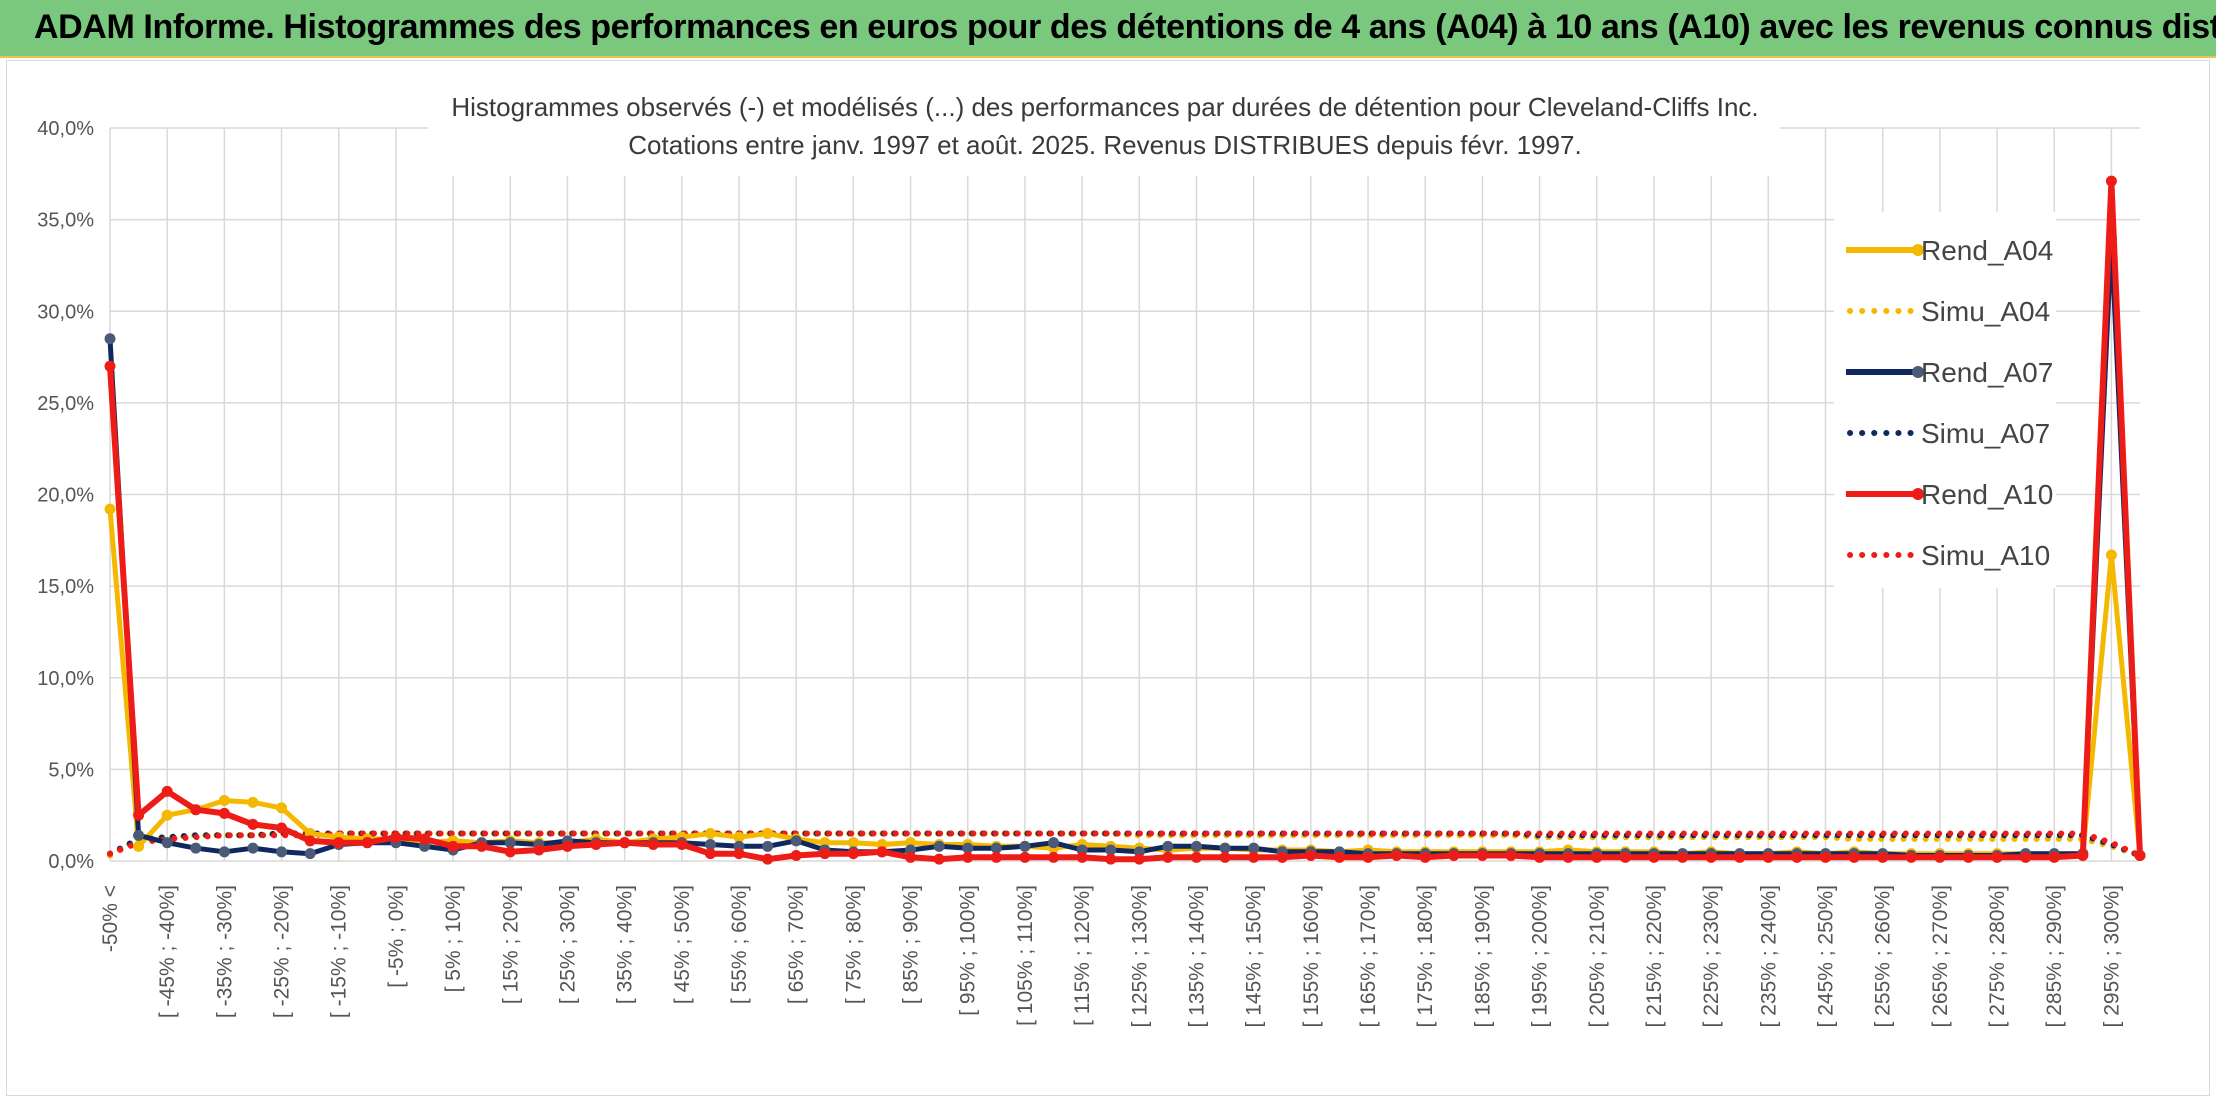 This screenshot has height=1102, width=2216. What do you see at coordinates (1540, 956) in the screenshot?
I see `x-tick-label: [ 195% ; 200%]` at bounding box center [1540, 956].